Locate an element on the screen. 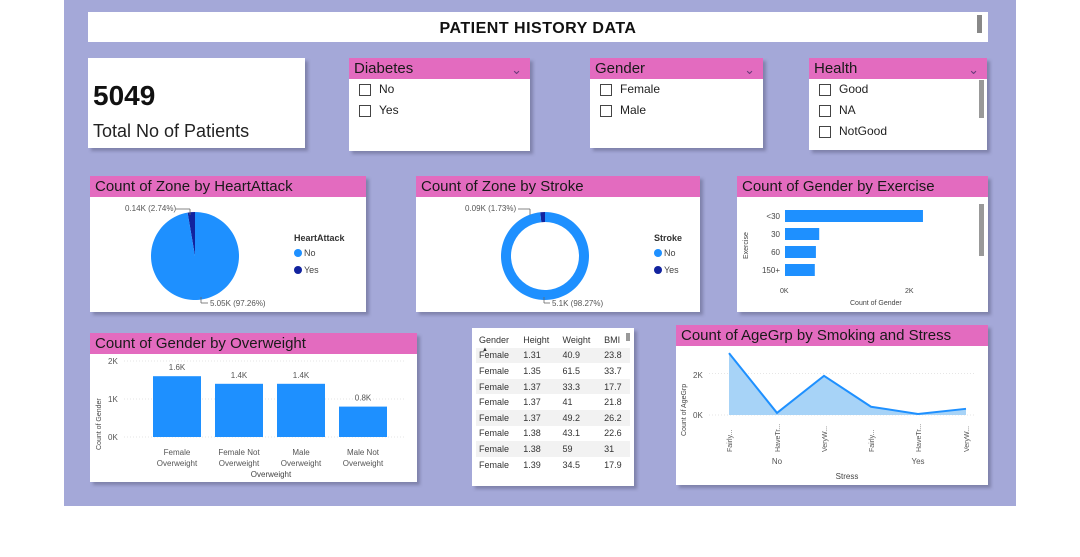  table-row: Female 1.38 59 31 is located at coordinates (553, 449).